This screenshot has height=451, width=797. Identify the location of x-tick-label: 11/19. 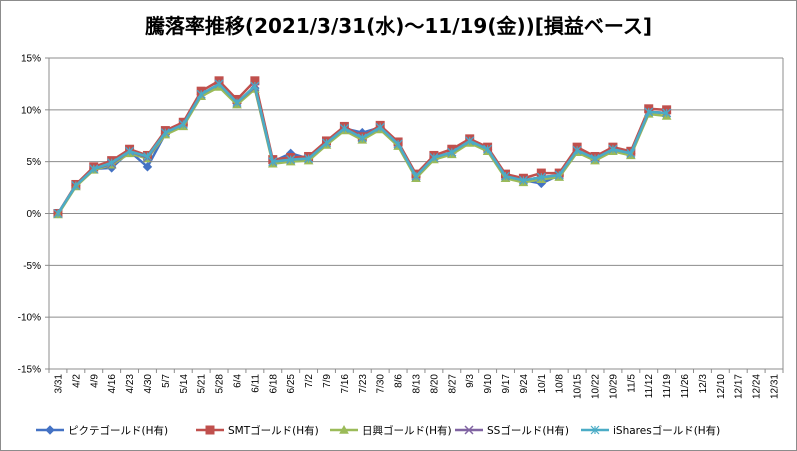
(667, 386).